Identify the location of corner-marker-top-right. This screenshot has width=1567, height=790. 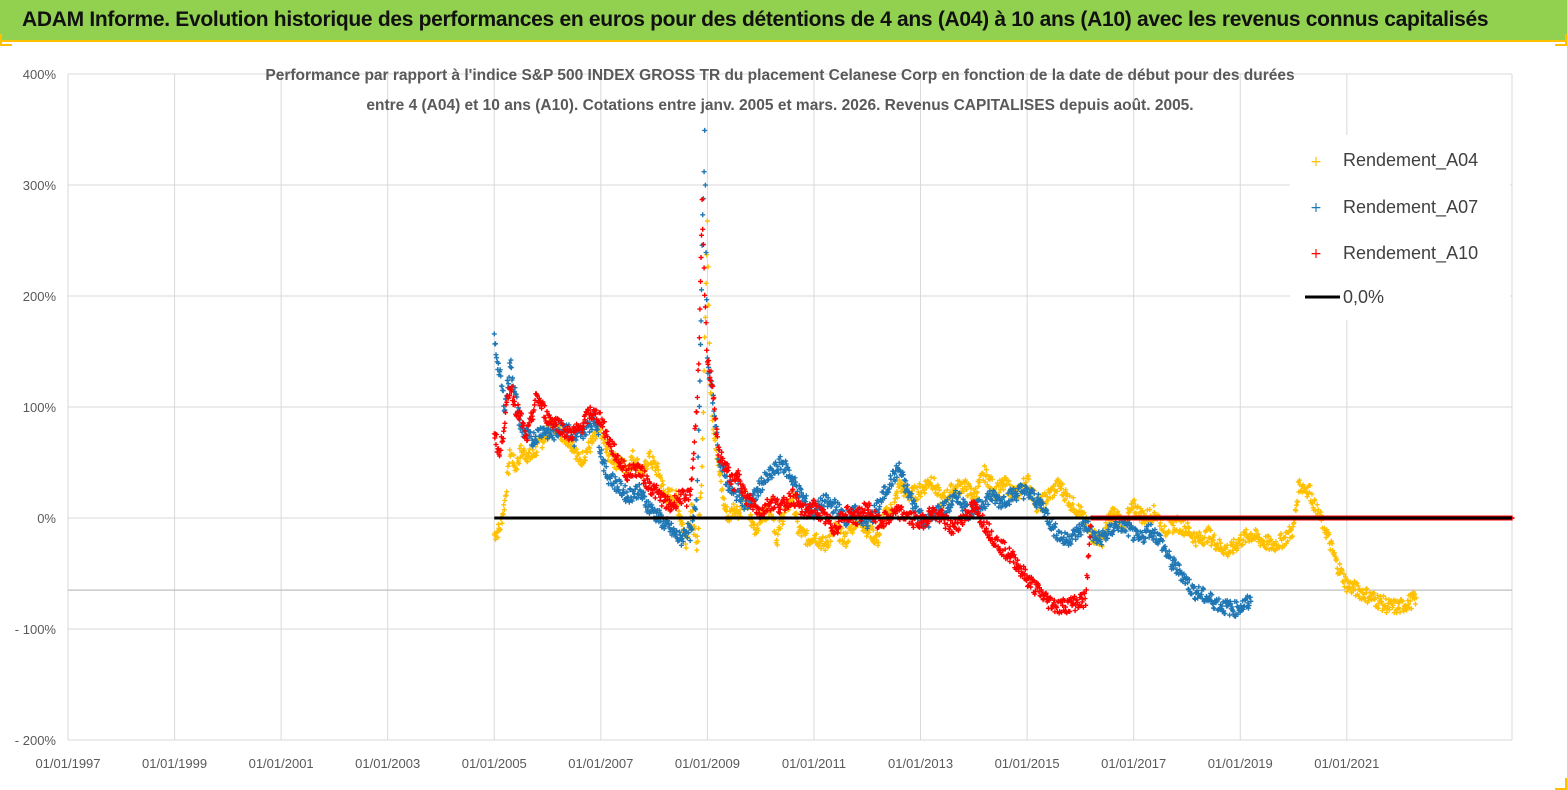
(1561, 40).